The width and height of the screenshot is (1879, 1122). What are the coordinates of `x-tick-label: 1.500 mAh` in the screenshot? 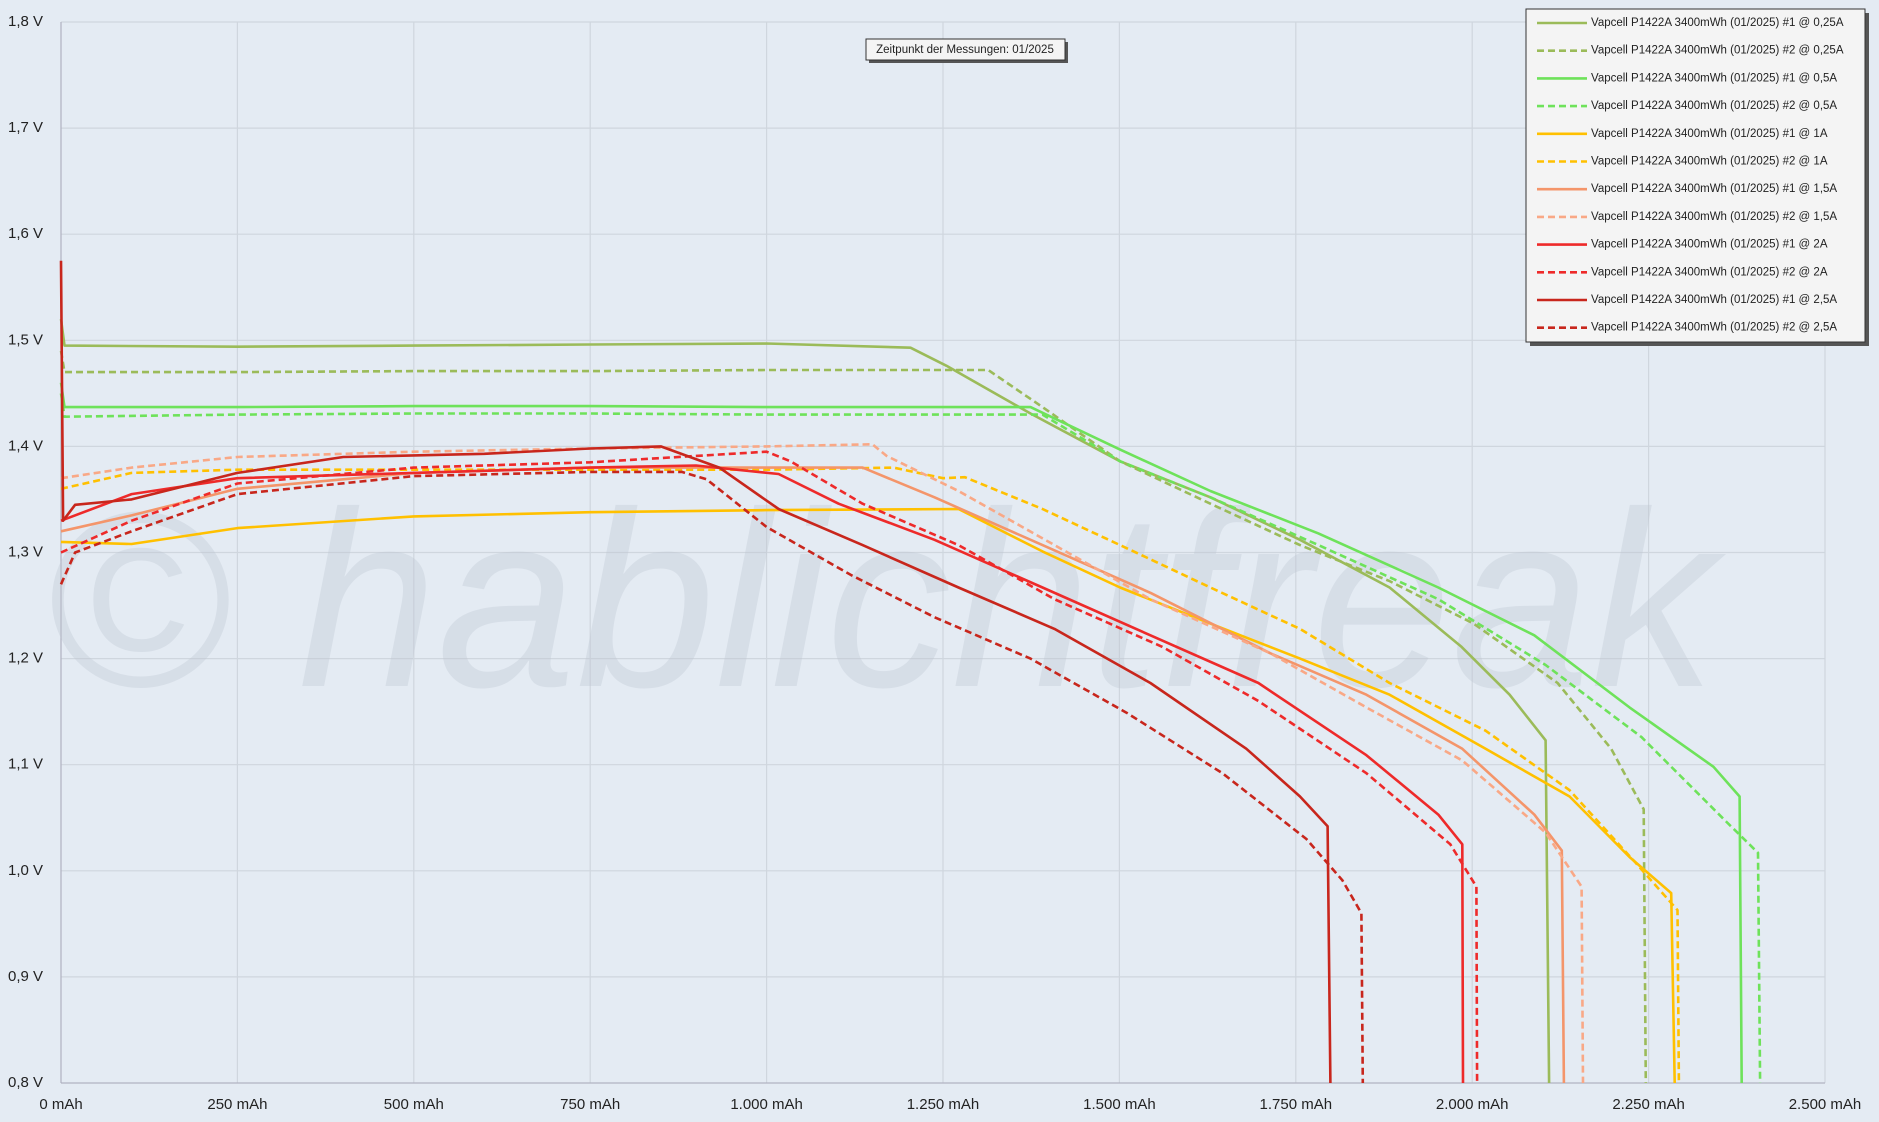 It's located at (1119, 1104).